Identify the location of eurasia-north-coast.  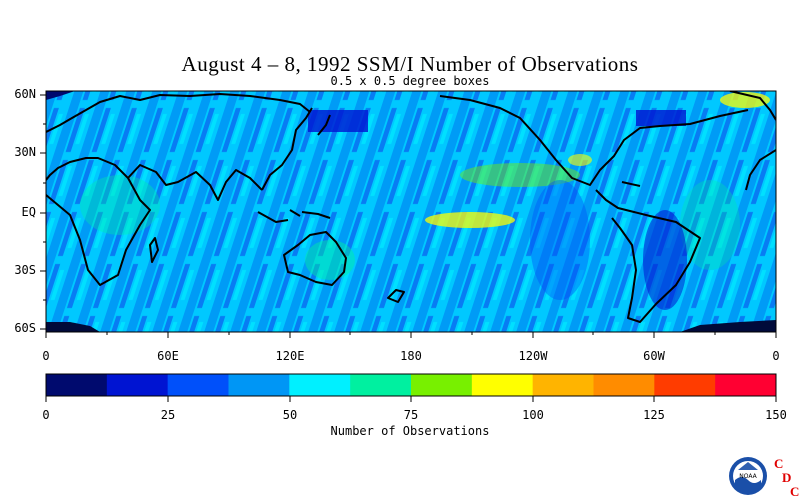
(178, 113).